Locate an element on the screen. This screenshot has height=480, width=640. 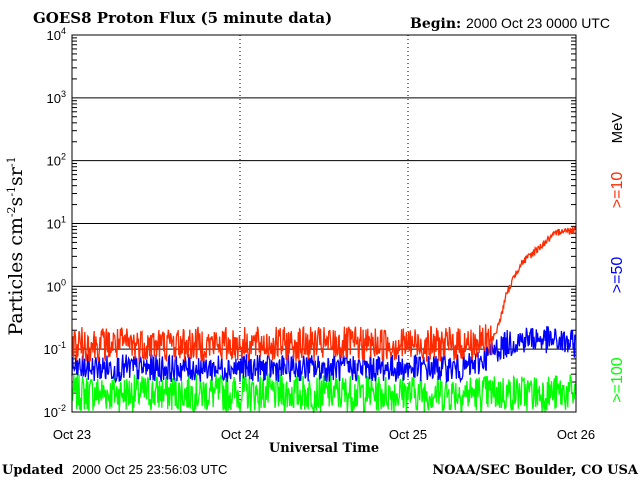
x-tick-label: Oct 26 is located at coordinates (576, 434).